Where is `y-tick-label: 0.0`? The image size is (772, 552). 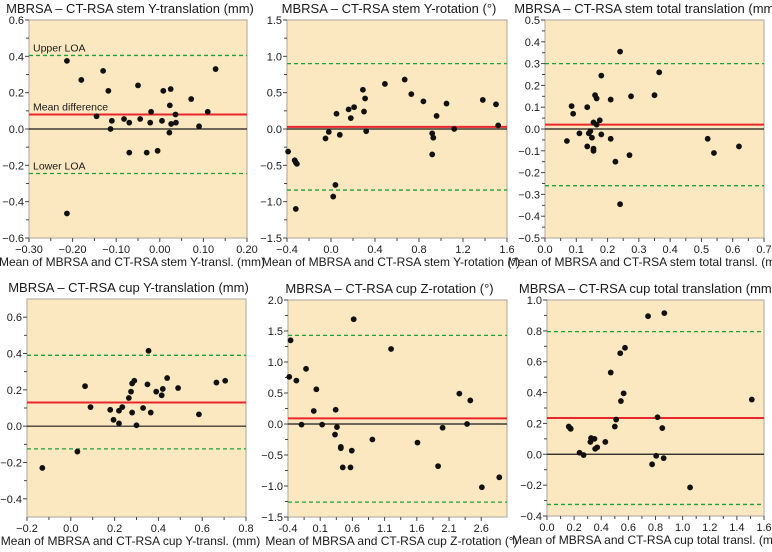
y-tick-label: 0.0 is located at coordinates (274, 130).